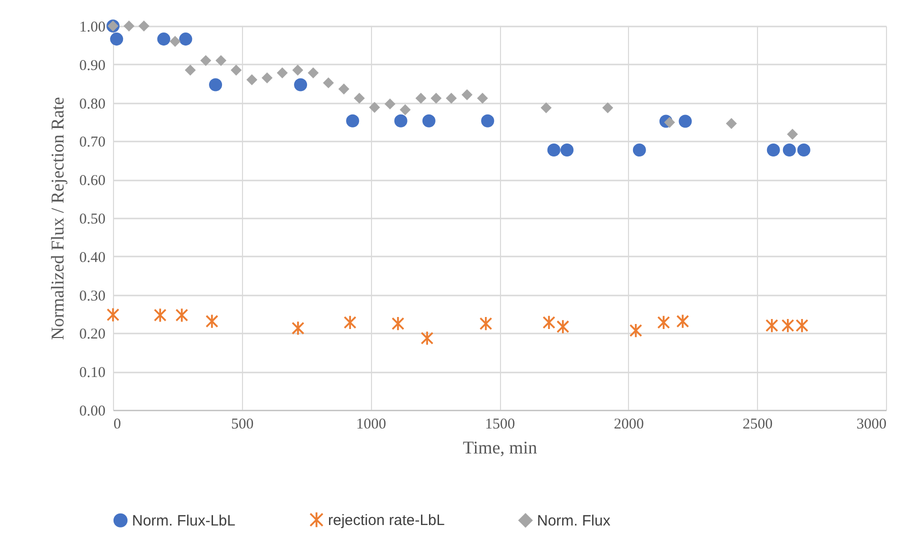 Image resolution: width=911 pixels, height=535 pixels. Describe the element at coordinates (92, 28) in the screenshot. I see `y-tick-label: 1.00` at that location.